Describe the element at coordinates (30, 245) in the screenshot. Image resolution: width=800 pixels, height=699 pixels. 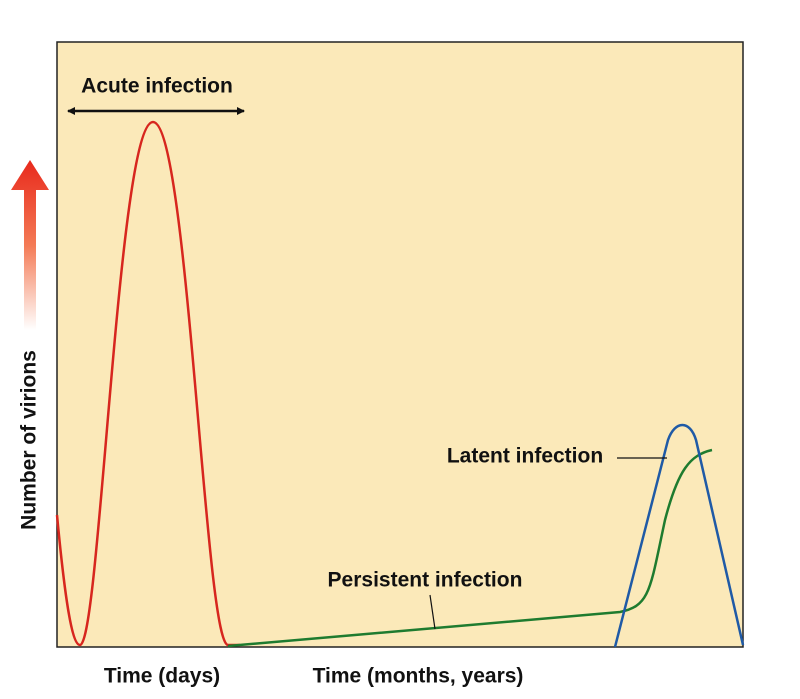
I see `increase-arrow` at that location.